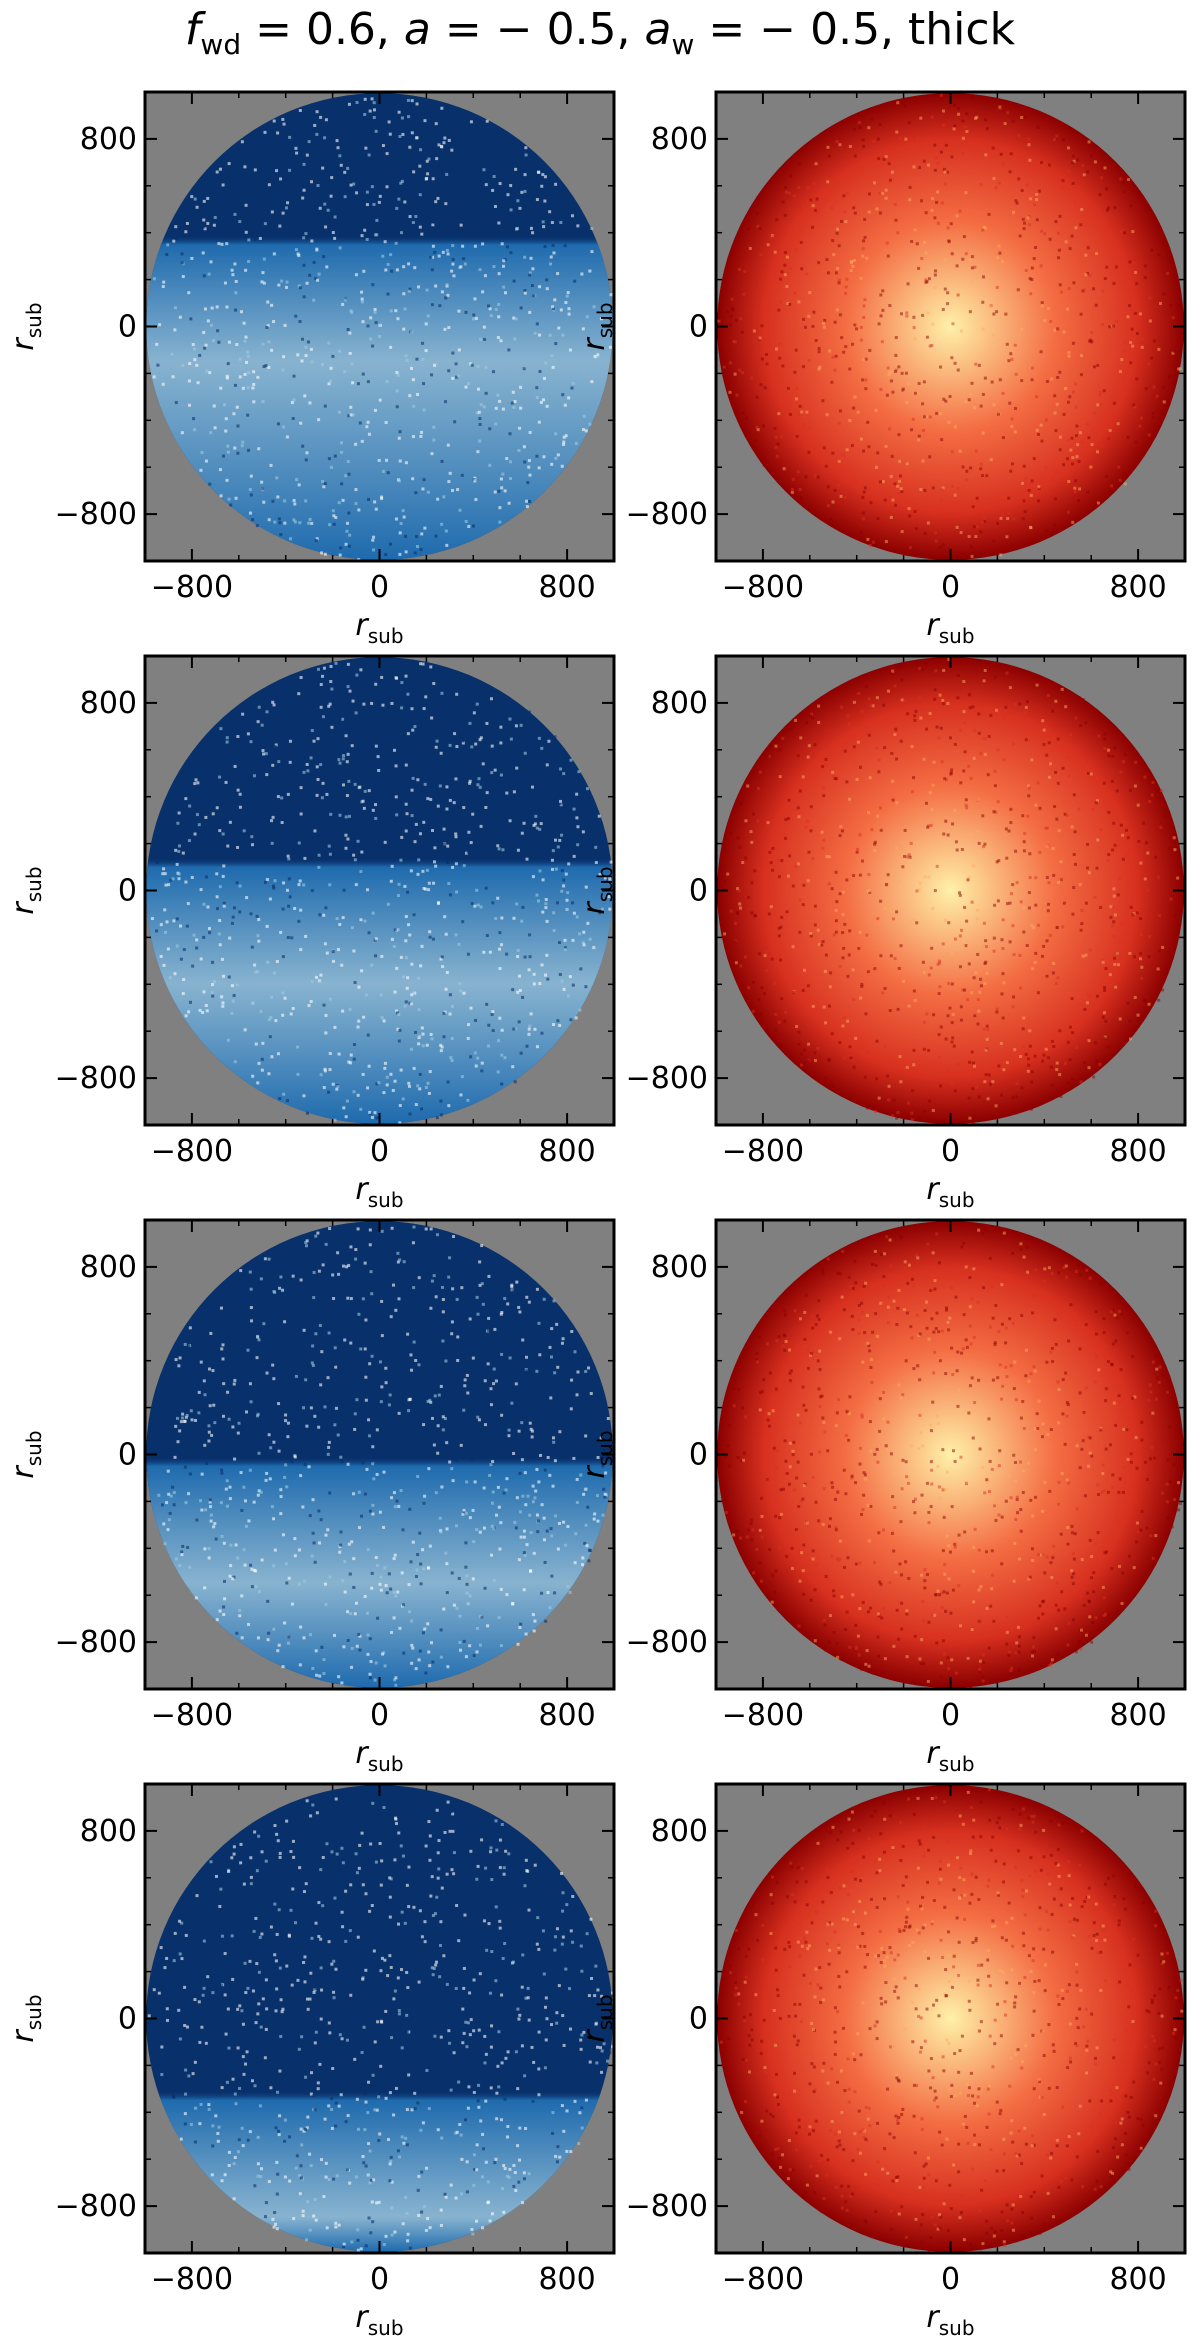  Describe the element at coordinates (658, 29) in the screenshot. I see `title-aw-symbol: a` at that location.